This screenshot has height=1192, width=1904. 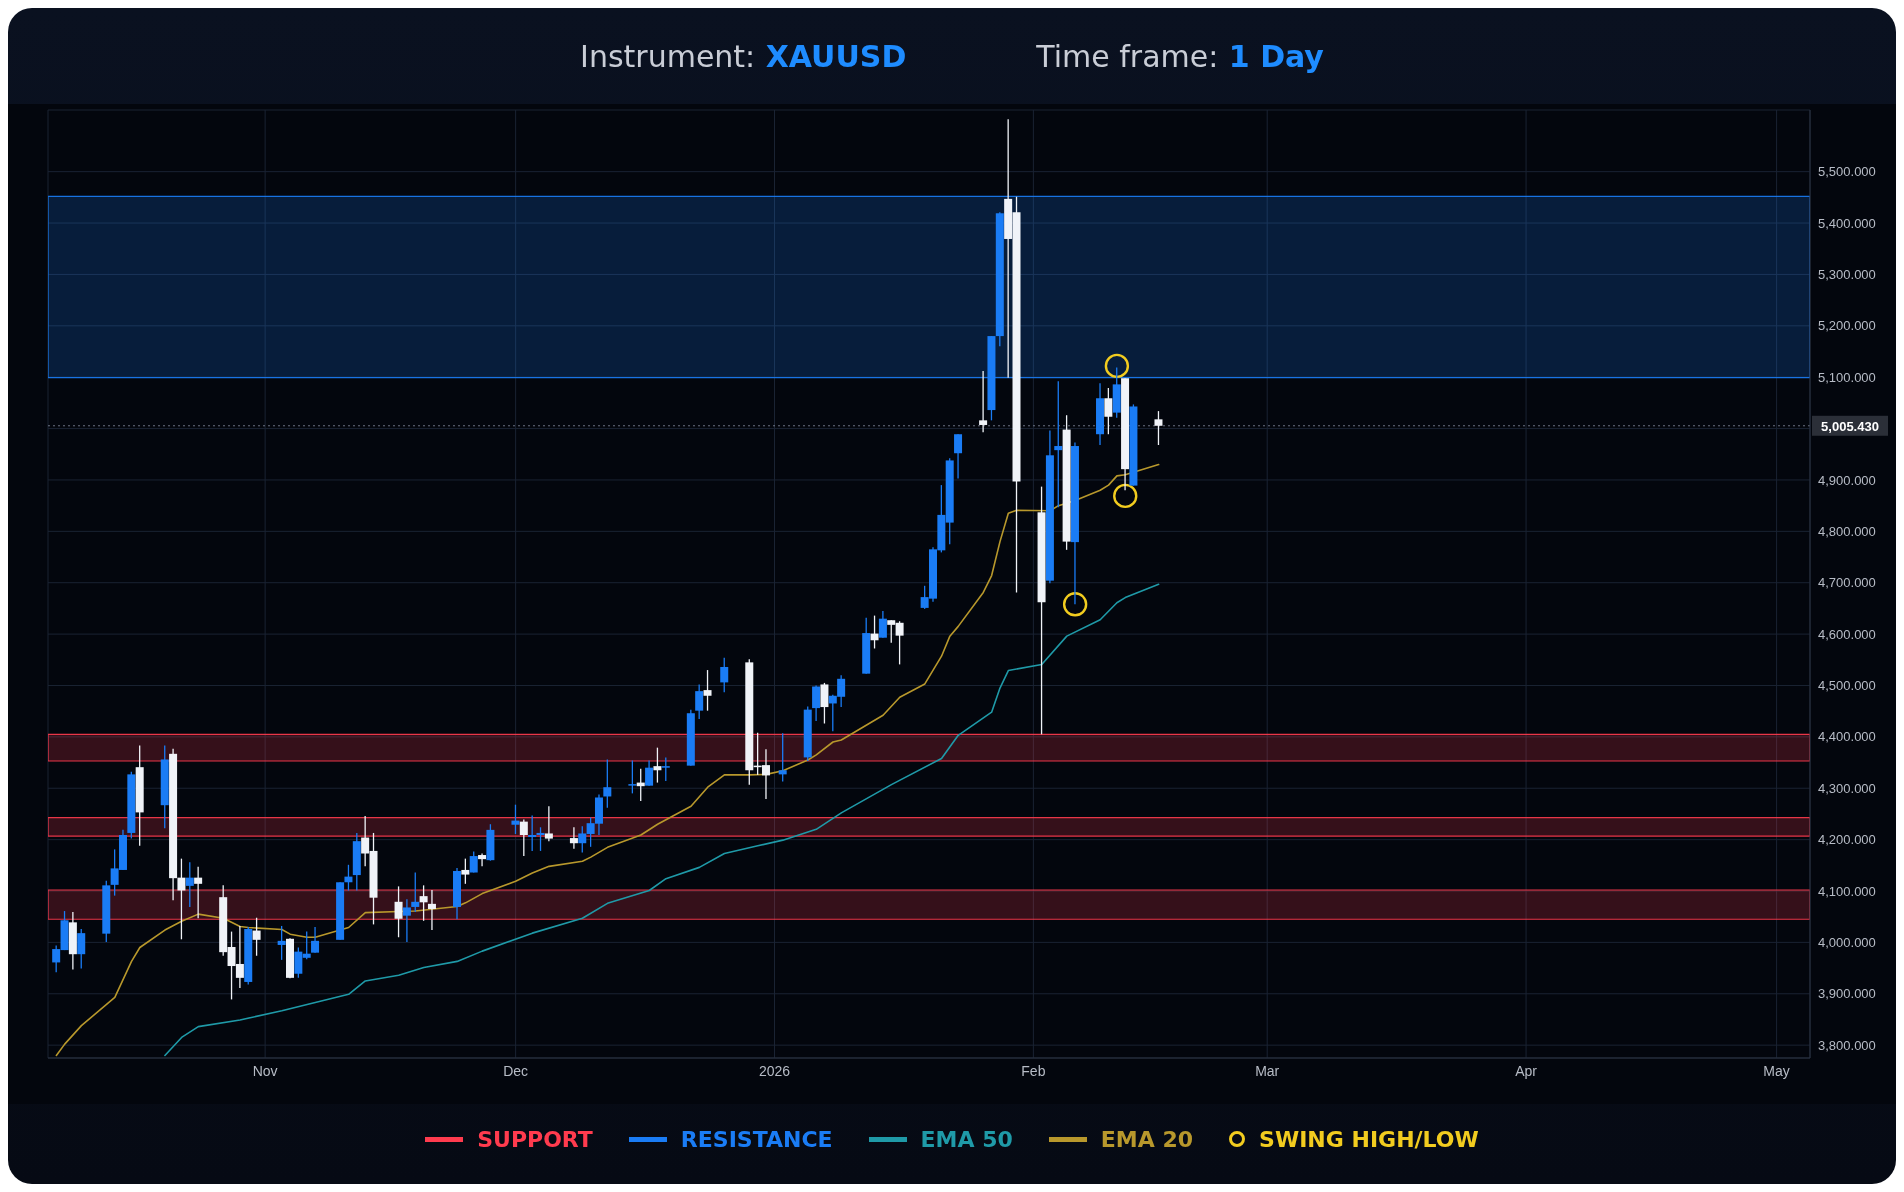 I want to click on x-tick-label: Feb, so click(x=1033, y=1070).